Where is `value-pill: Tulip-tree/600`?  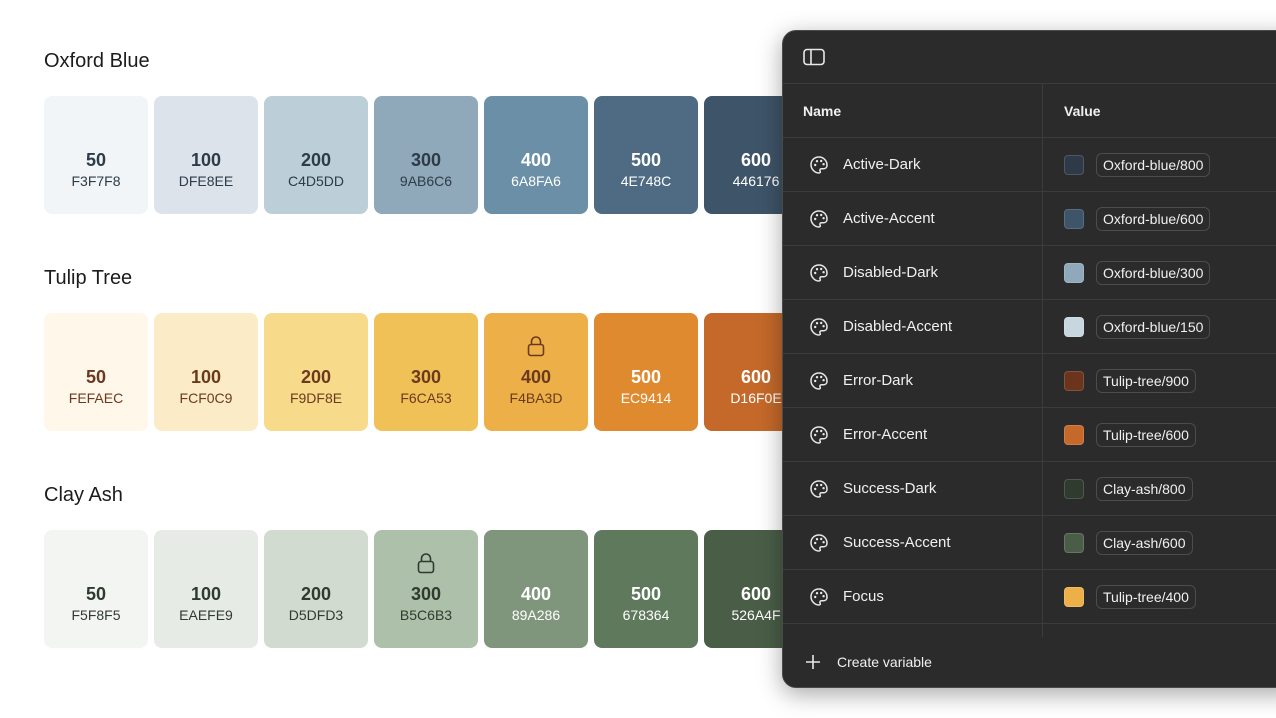
value-pill: Tulip-tree/600 is located at coordinates (1146, 434).